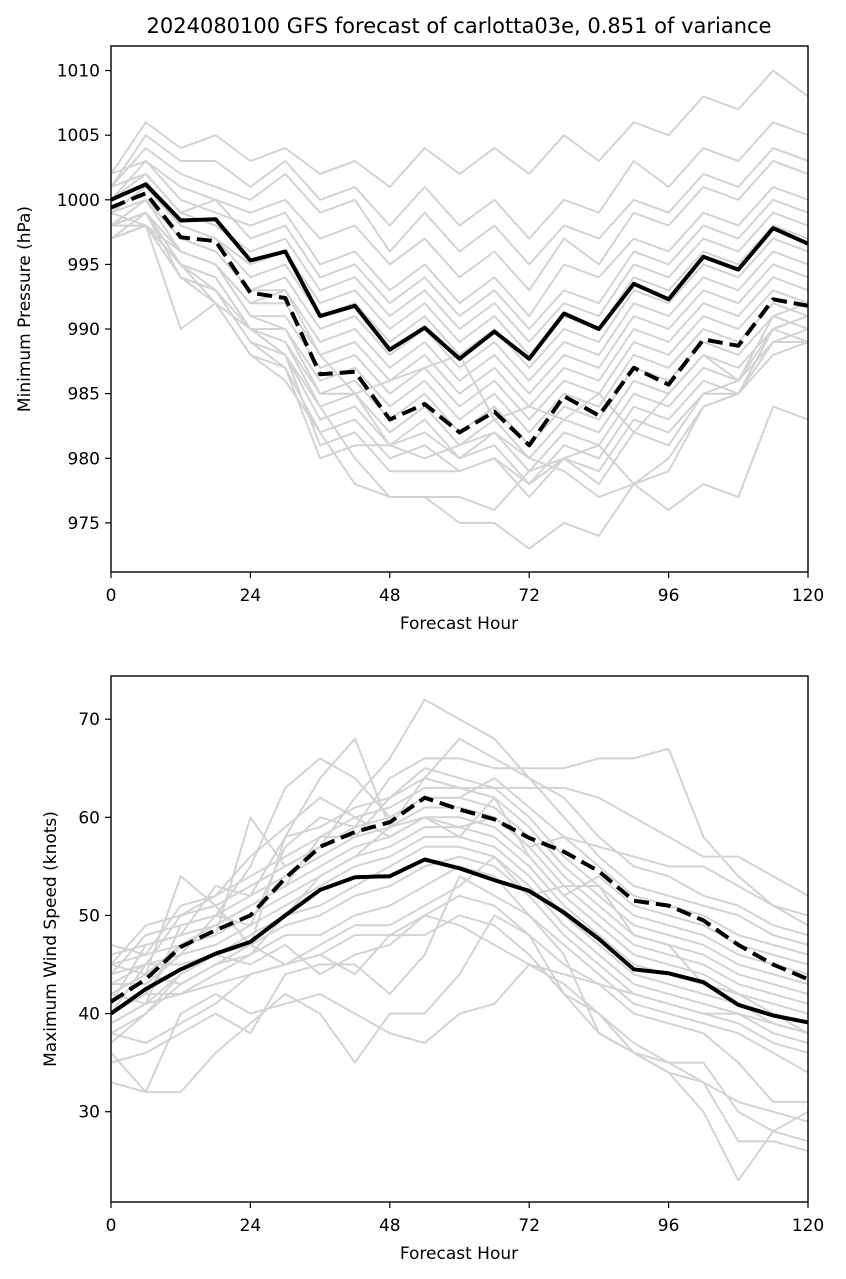 This screenshot has height=1279, width=846. Describe the element at coordinates (251, 1226) in the screenshot. I see `wind-x-tick-label: 24` at that location.